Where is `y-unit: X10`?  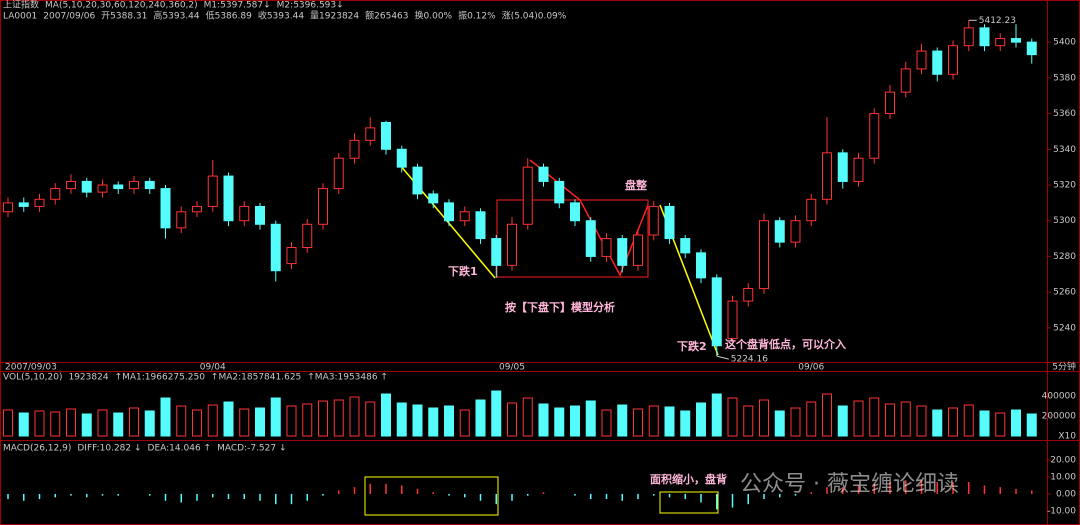
y-unit: X10 is located at coordinates (1067, 437).